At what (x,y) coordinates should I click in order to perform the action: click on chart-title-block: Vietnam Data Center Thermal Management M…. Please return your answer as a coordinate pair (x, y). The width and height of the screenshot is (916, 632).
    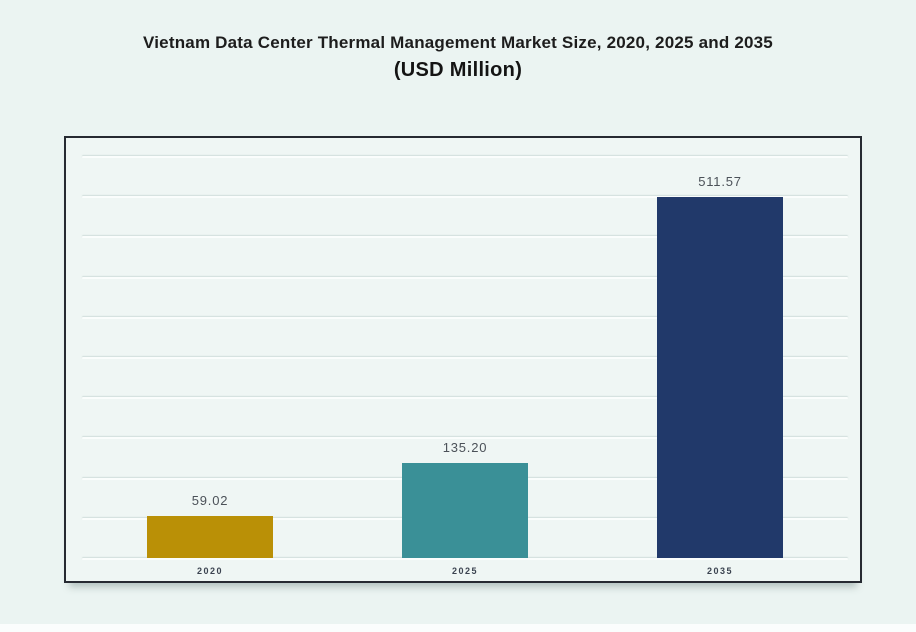
    Looking at the image, I should click on (458, 57).